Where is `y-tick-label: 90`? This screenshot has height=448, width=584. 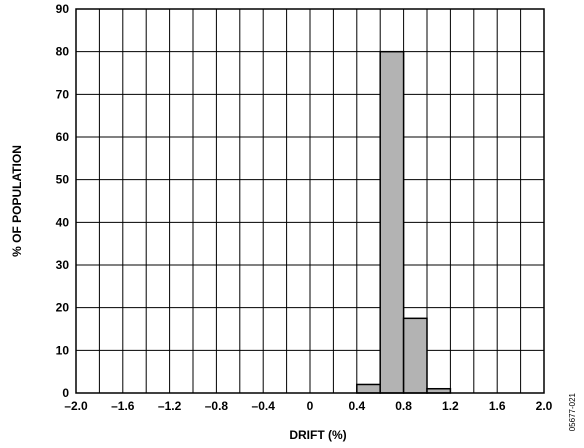 y-tick-label: 90 is located at coordinates (63, 9).